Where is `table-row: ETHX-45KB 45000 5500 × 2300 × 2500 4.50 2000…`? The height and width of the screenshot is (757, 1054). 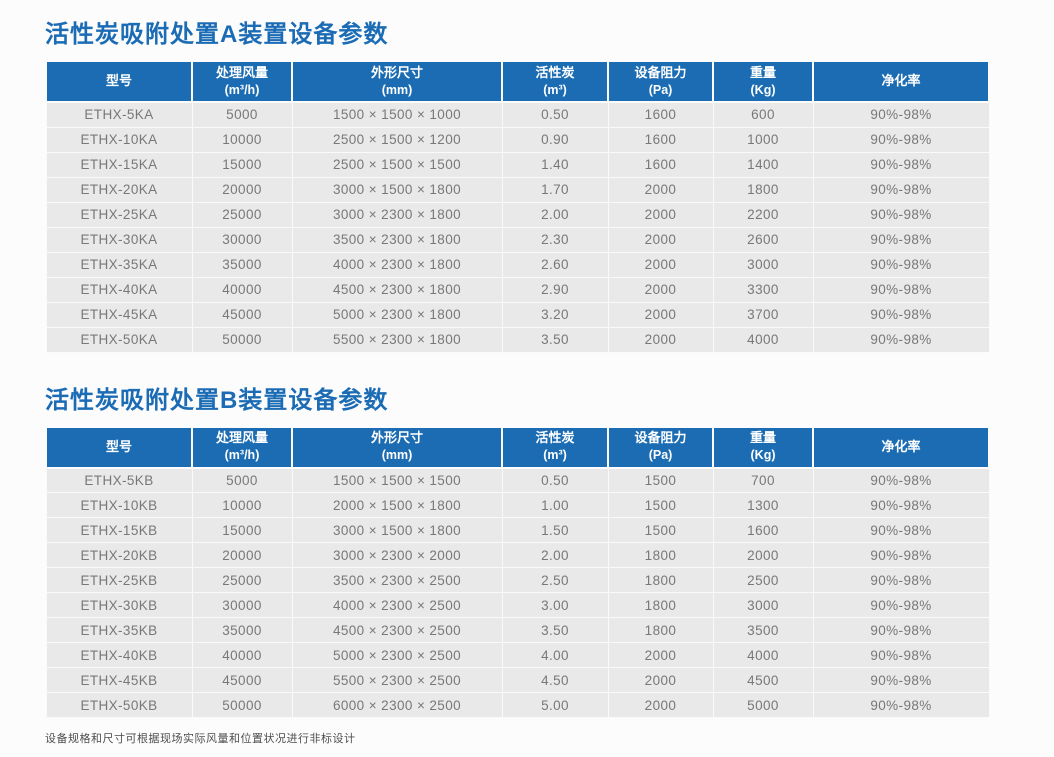 table-row: ETHX-45KB 45000 5500 × 2300 × 2500 4.50 2000… is located at coordinates (517, 680).